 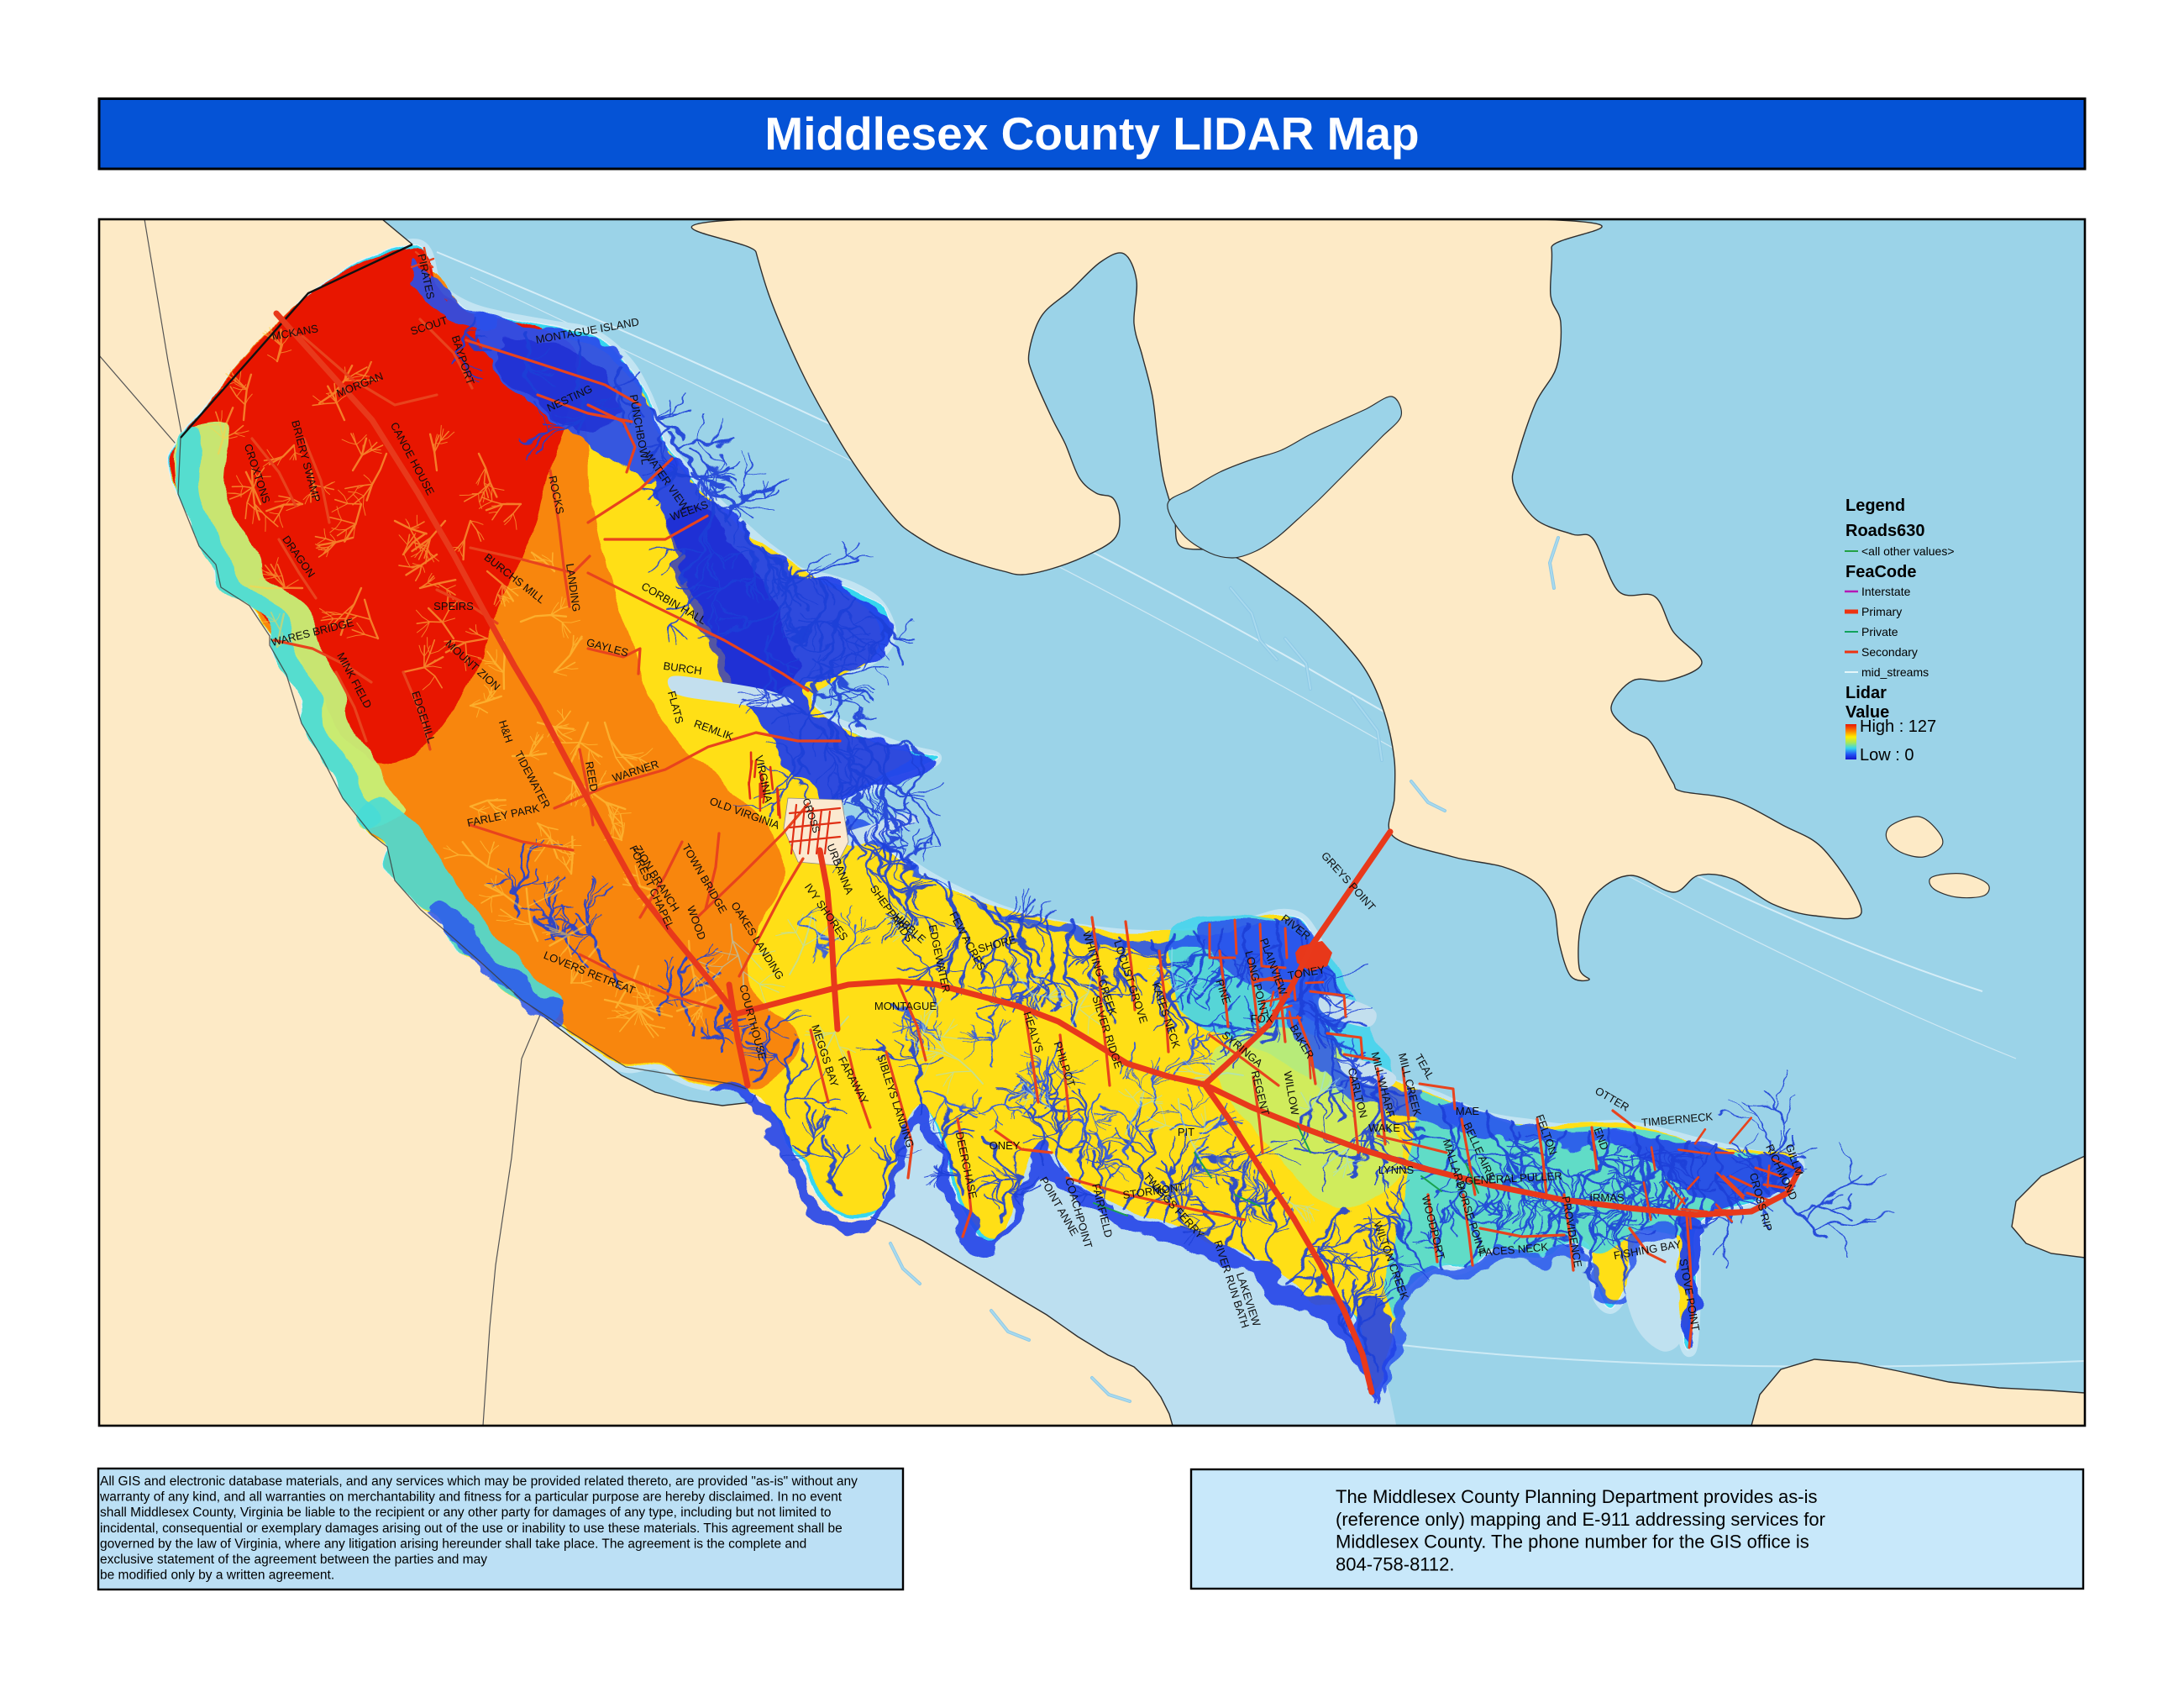 I want to click on svg-text: Legend, so click(x=1875, y=506).